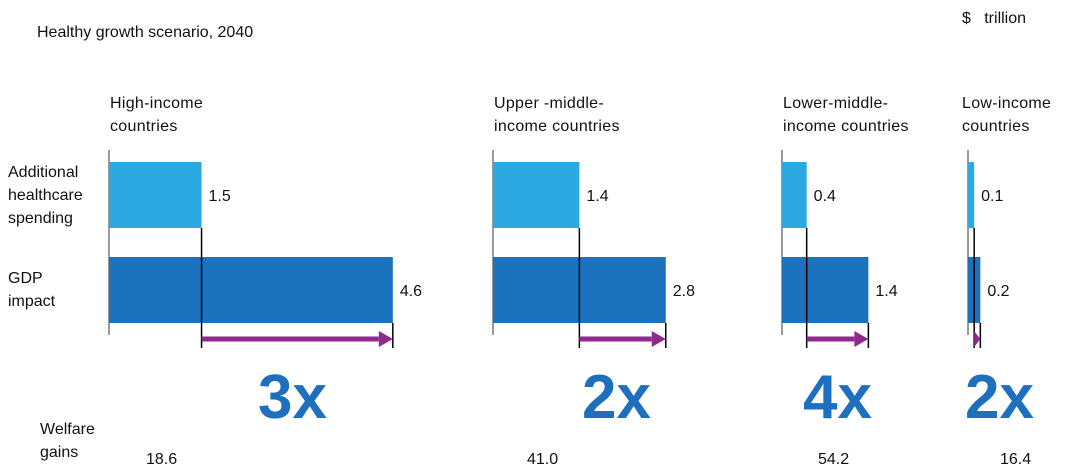  Describe the element at coordinates (220, 196) in the screenshot. I see `label-healthcare-high-income: 1.5` at that location.